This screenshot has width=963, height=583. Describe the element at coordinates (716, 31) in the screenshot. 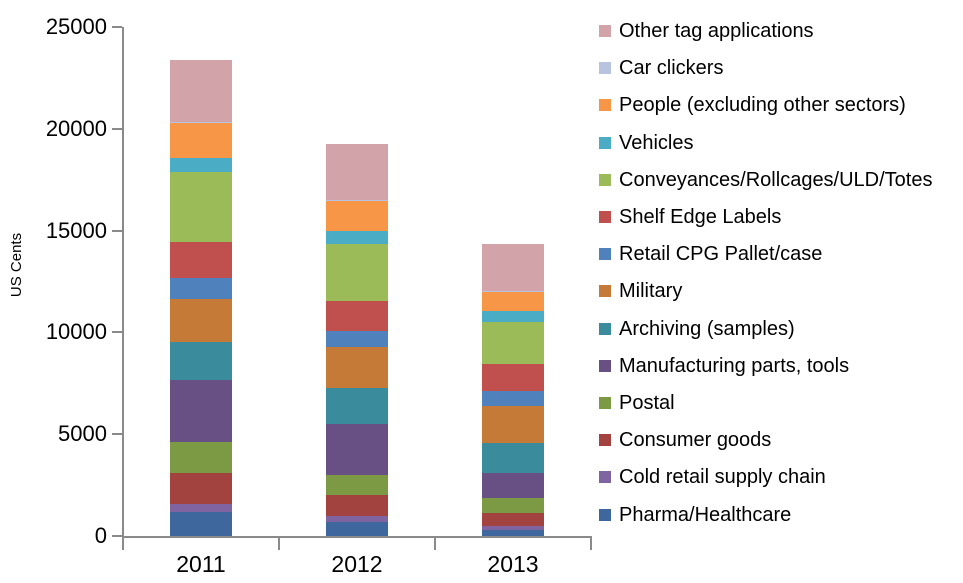

I see `legend-label: Other tag applications` at that location.